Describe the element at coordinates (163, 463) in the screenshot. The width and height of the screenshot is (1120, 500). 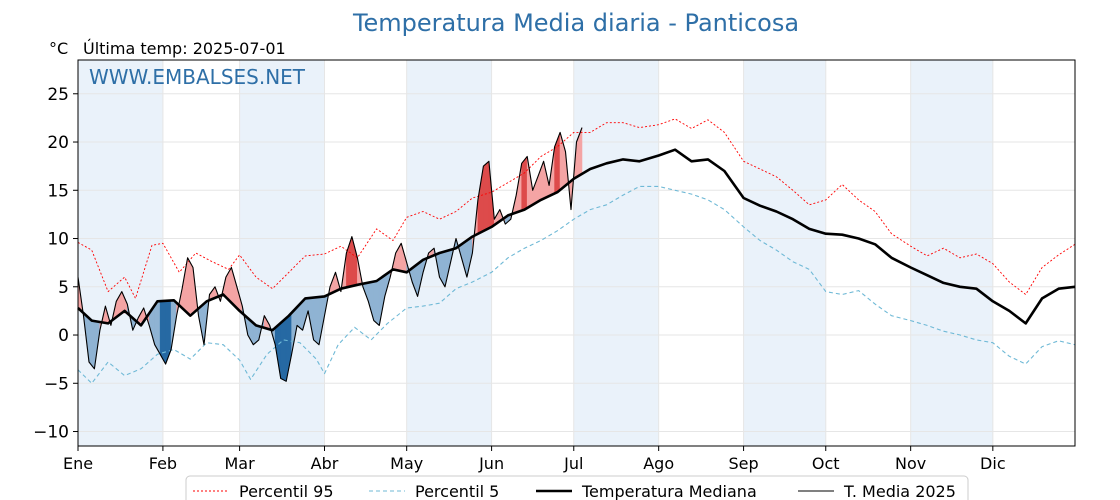
I see `x-tick-label: Feb` at that location.